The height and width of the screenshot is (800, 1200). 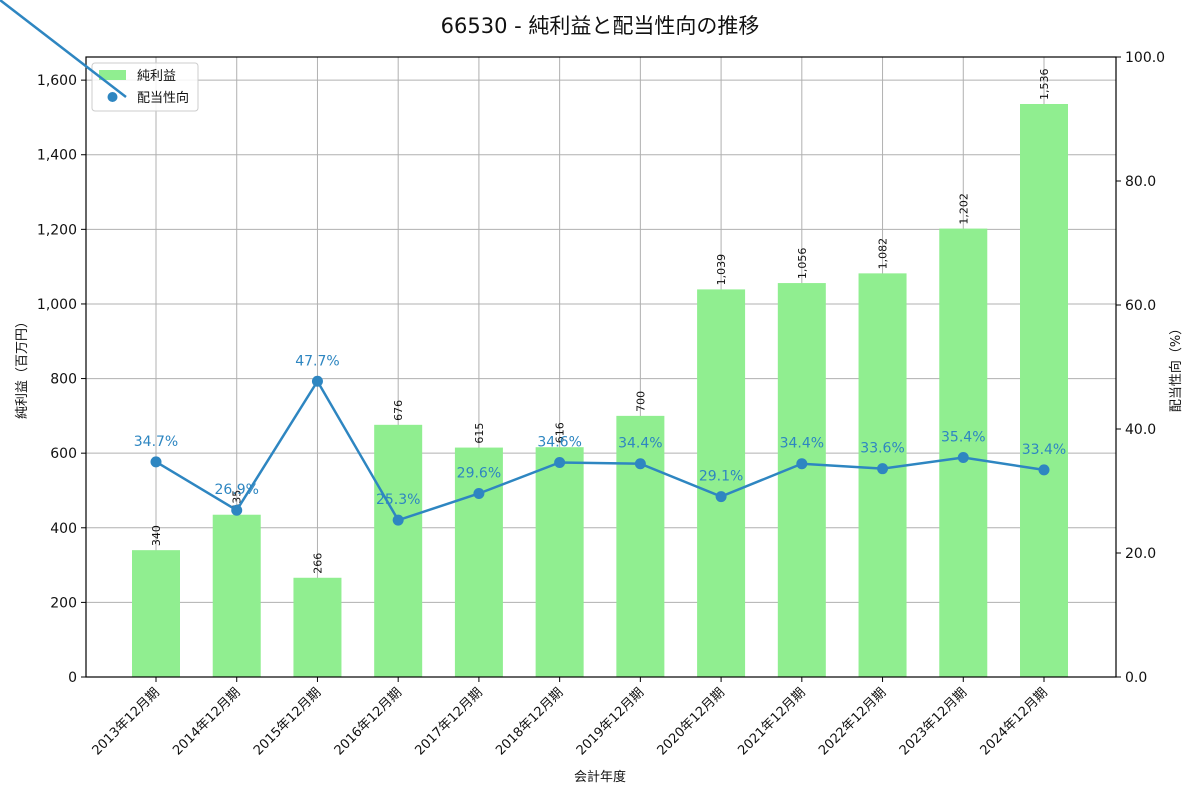 What do you see at coordinates (1145, 58) in the screenshot?
I see `y2-tick-label: 100.0` at bounding box center [1145, 58].